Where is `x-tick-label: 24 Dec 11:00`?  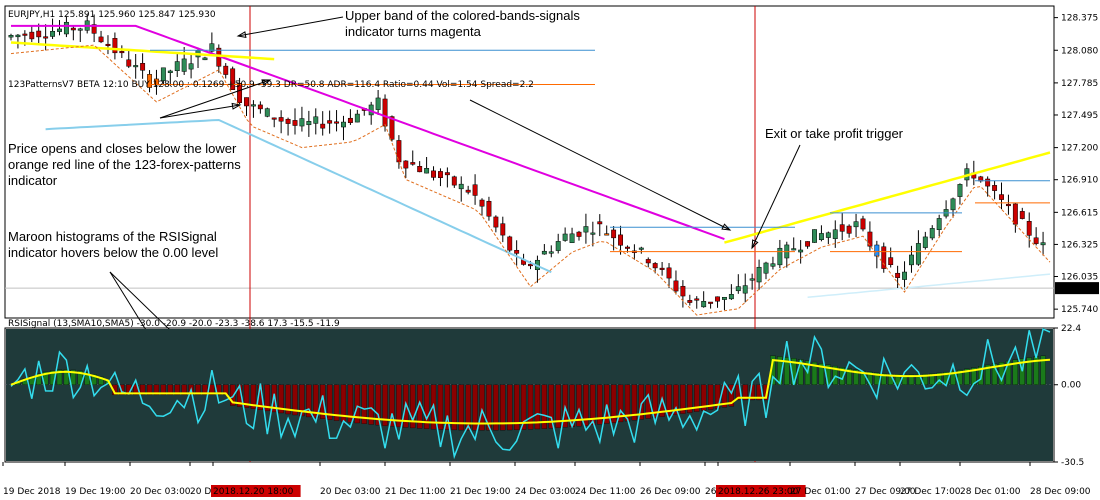 x-tick-label: 24 Dec 11:00 is located at coordinates (605, 492).